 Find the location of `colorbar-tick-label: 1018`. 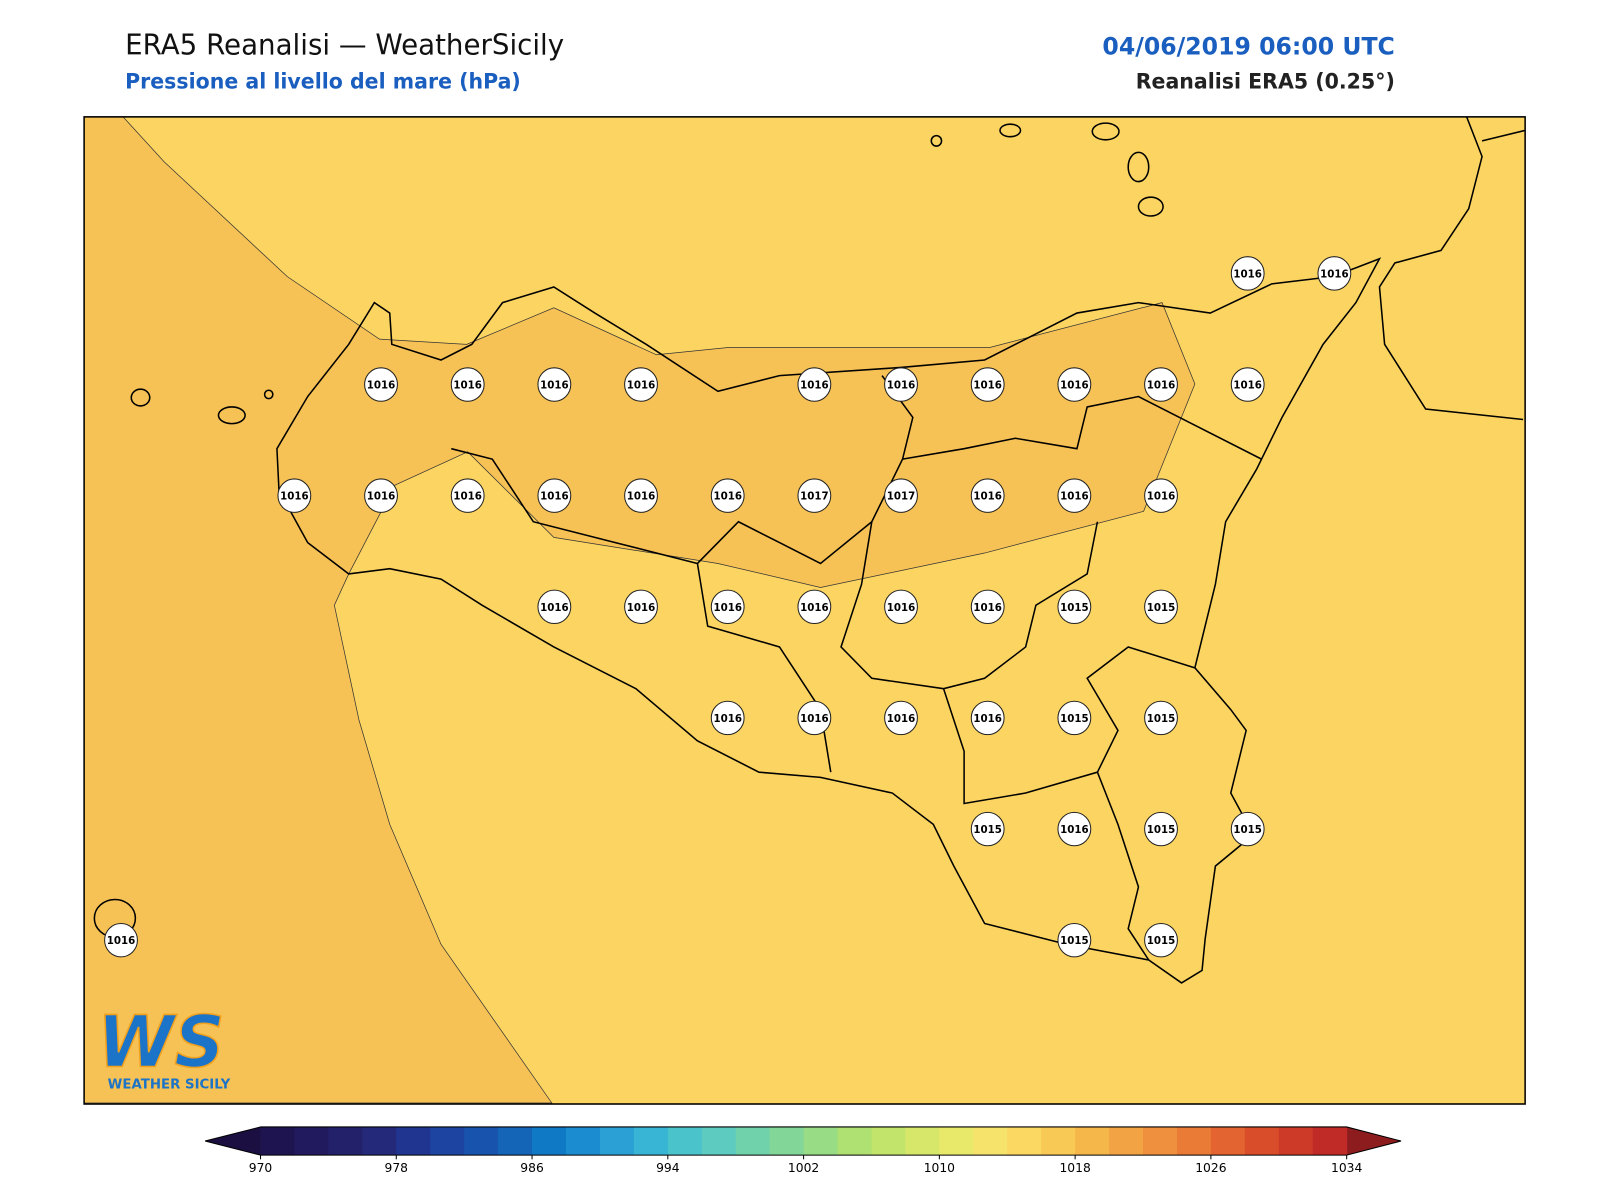

colorbar-tick-label: 1018 is located at coordinates (1074, 1167).